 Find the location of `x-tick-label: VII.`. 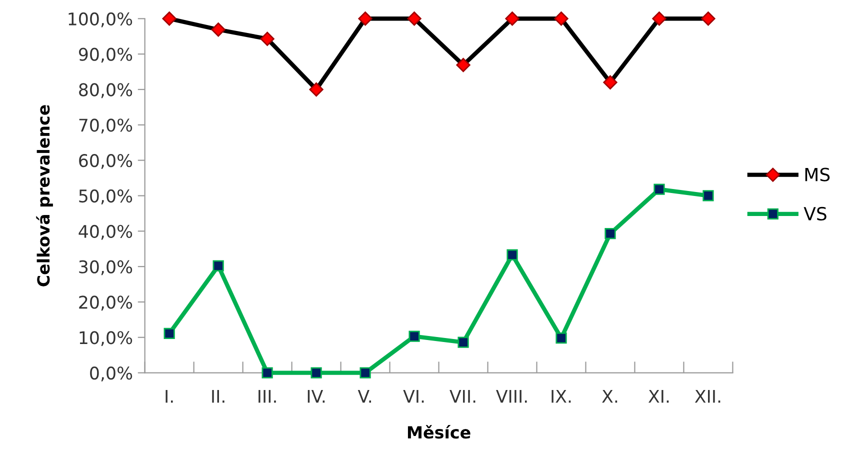

x-tick-label: VII. is located at coordinates (463, 396).